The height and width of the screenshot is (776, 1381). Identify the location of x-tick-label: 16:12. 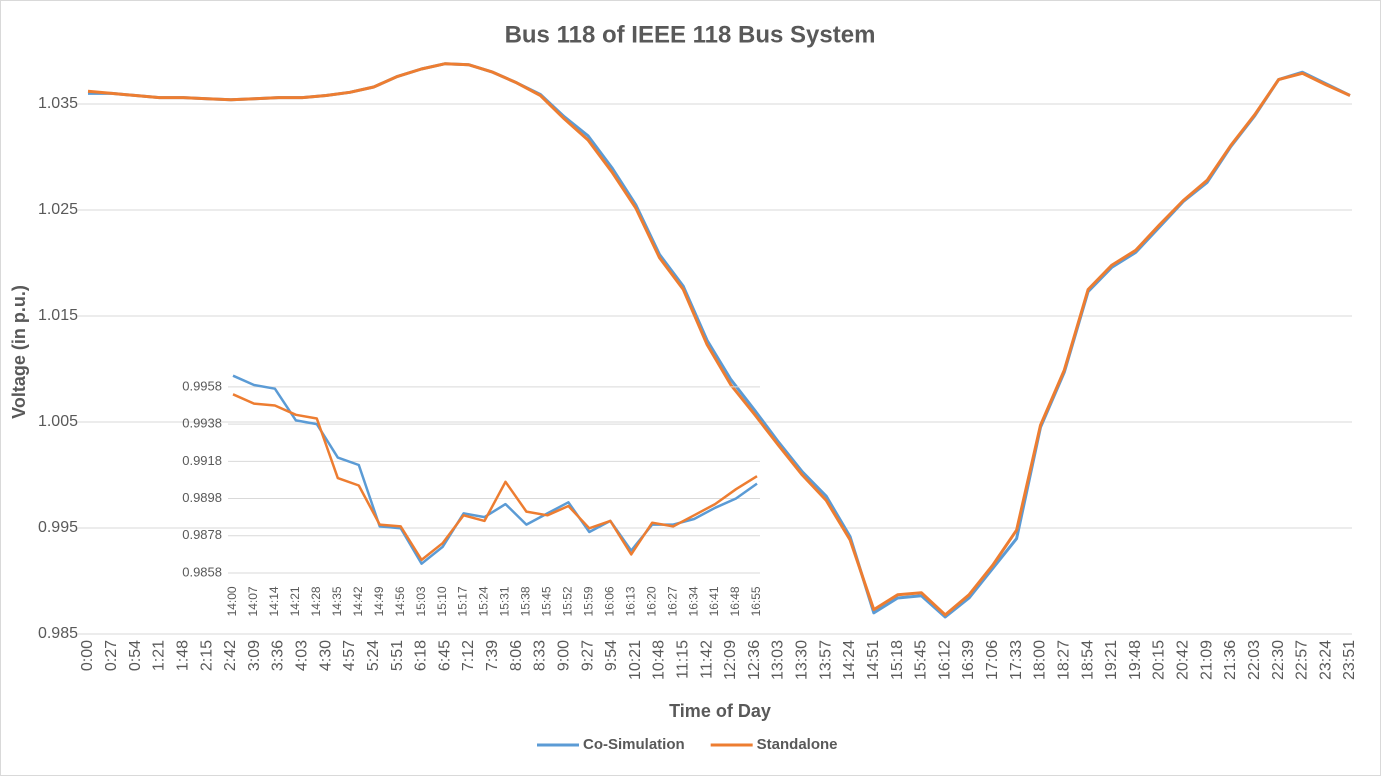
(944, 660).